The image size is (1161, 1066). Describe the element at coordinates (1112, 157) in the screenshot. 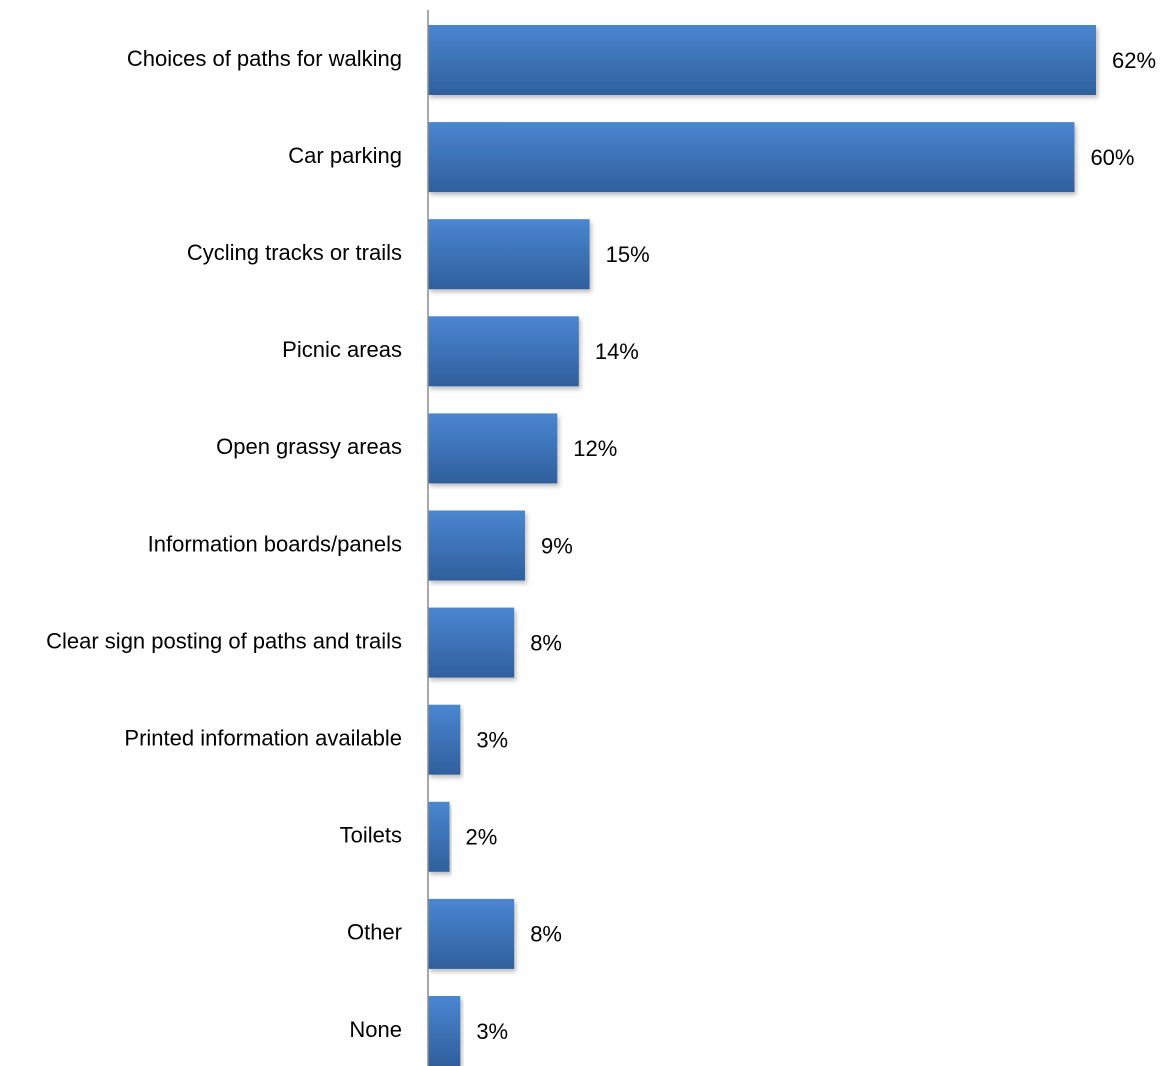

I see `data-label: 60%` at that location.